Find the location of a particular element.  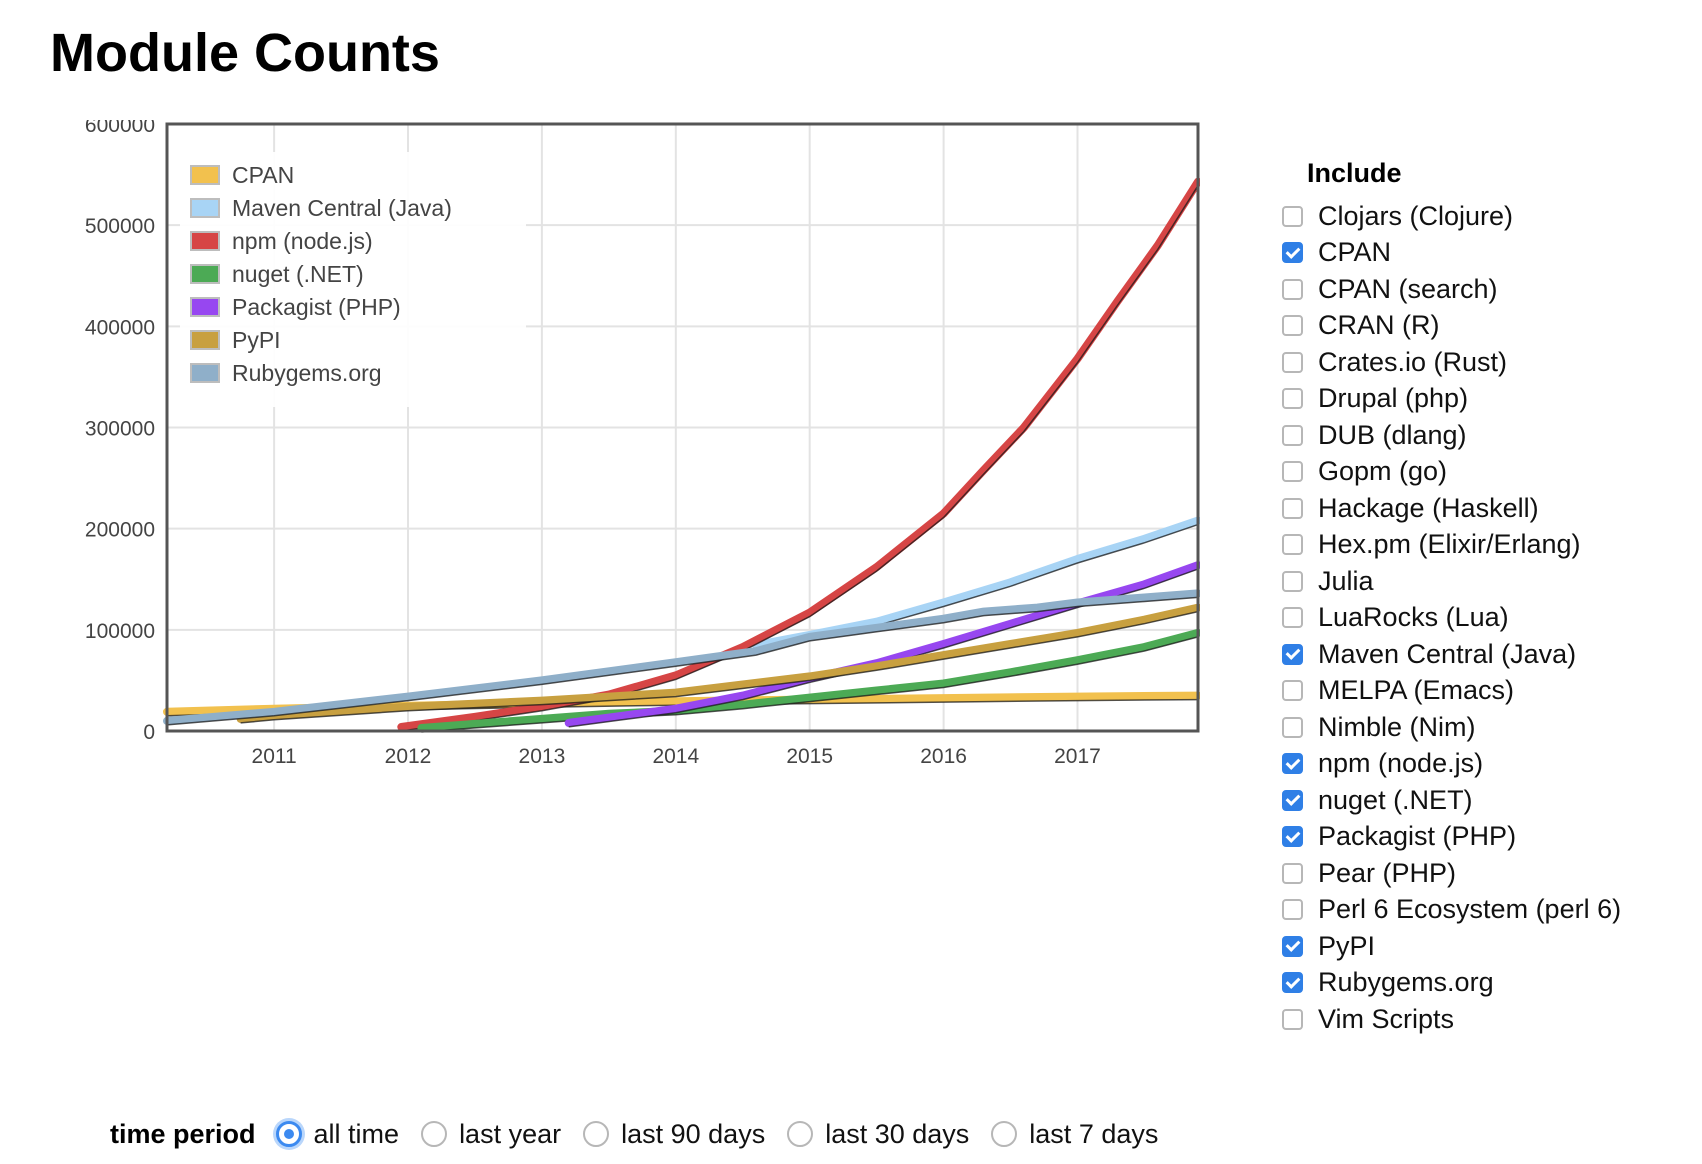

include-option: Rubygems.org is located at coordinates (1451, 983).